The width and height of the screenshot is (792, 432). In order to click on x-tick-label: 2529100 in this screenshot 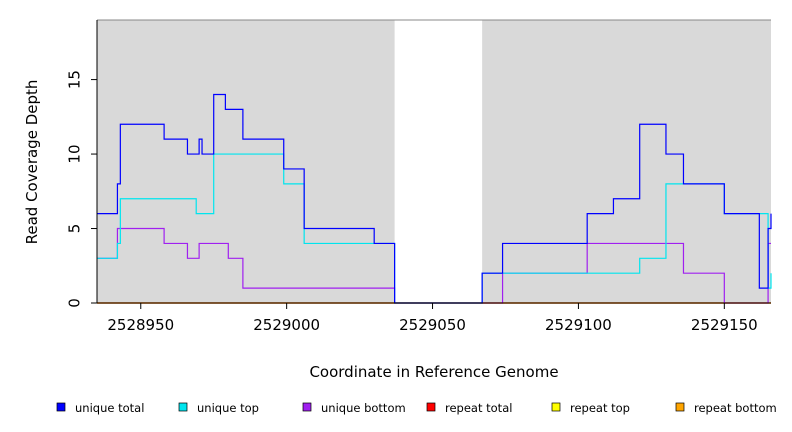, I will do `click(578, 325)`.